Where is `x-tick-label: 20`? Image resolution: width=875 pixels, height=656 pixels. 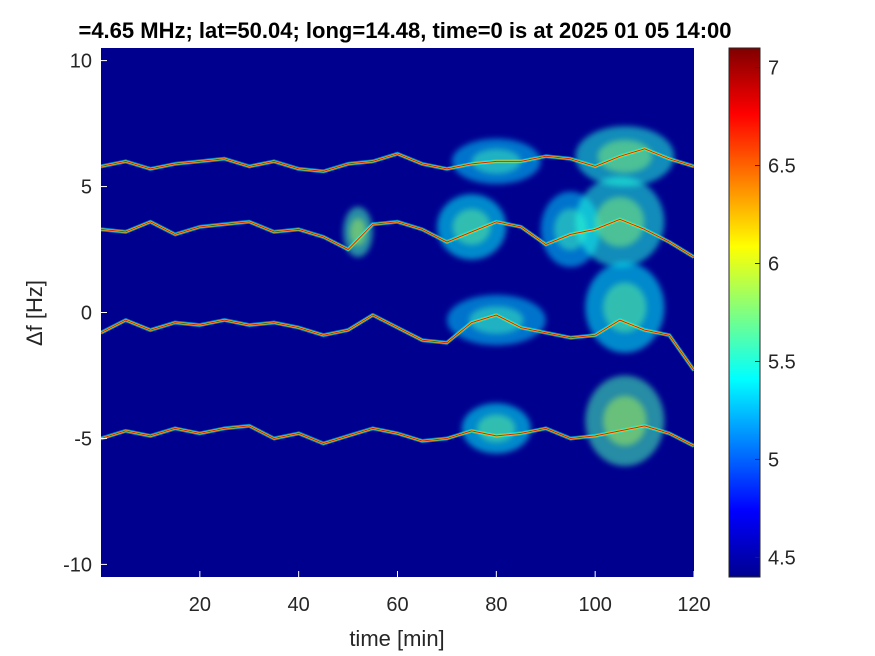
x-tick-label: 20 is located at coordinates (200, 605).